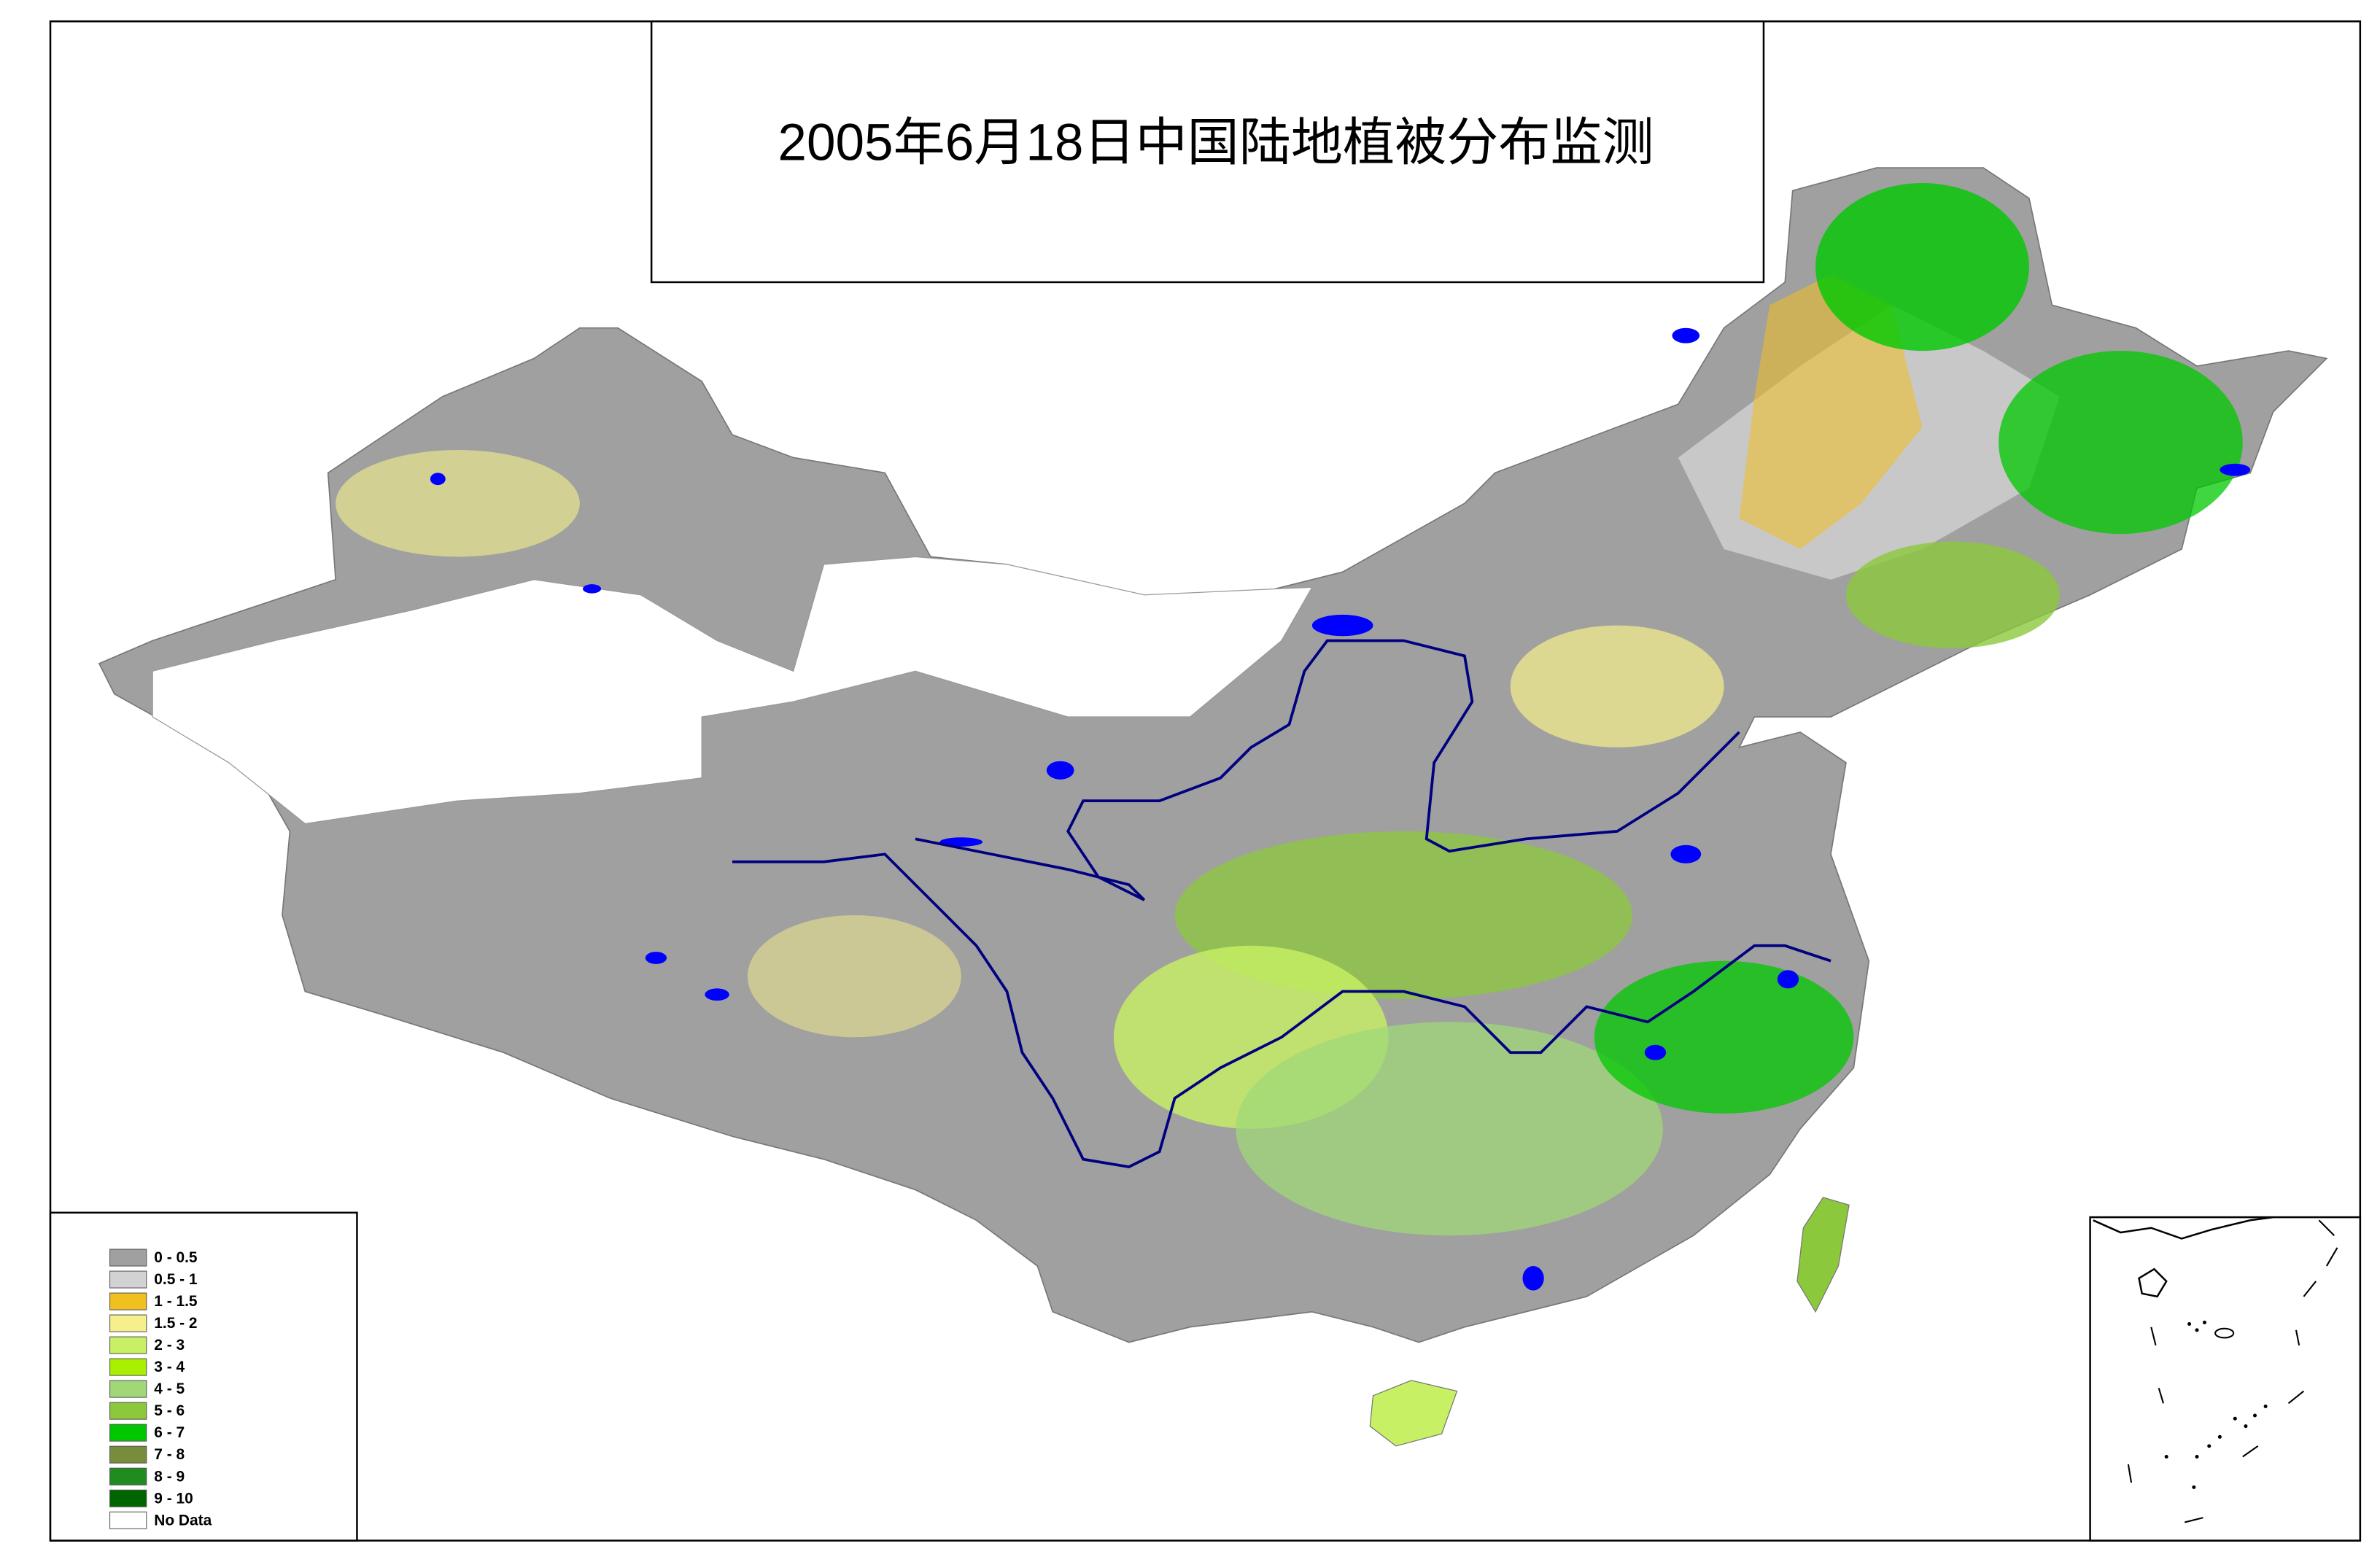  Describe the element at coordinates (1413, 1413) in the screenshot. I see `hainan-island` at that location.